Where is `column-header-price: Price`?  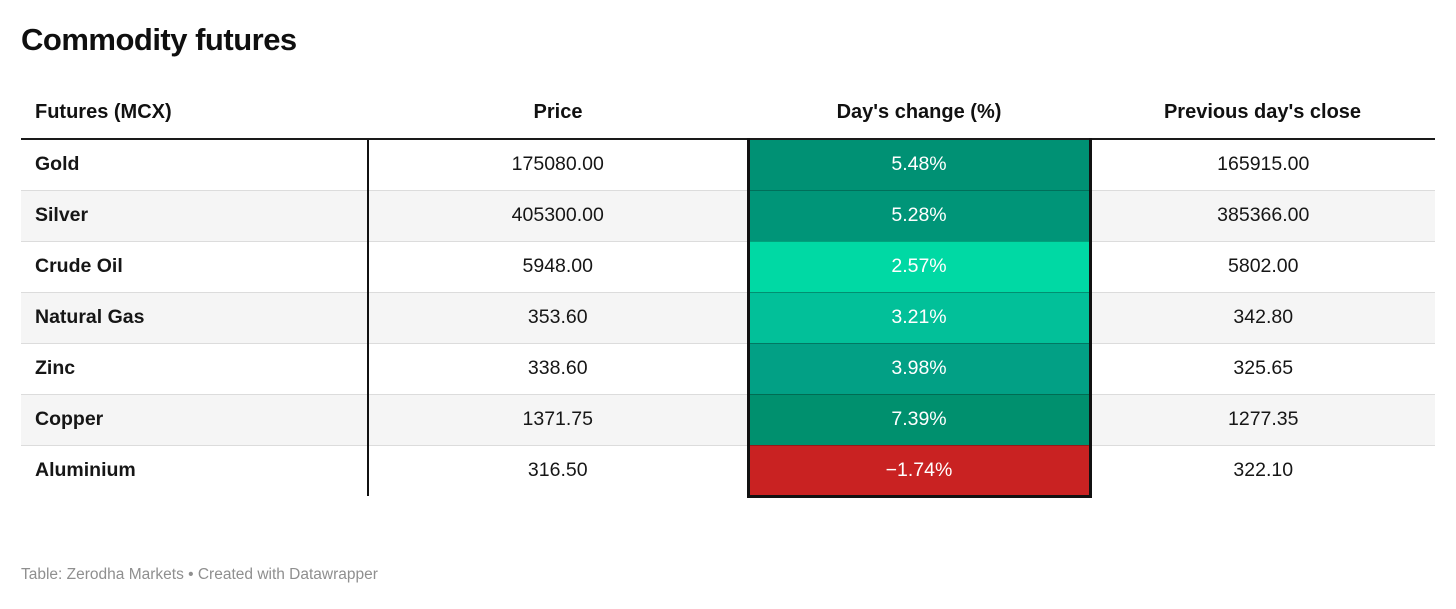
column-header-price: Price is located at coordinates (558, 113).